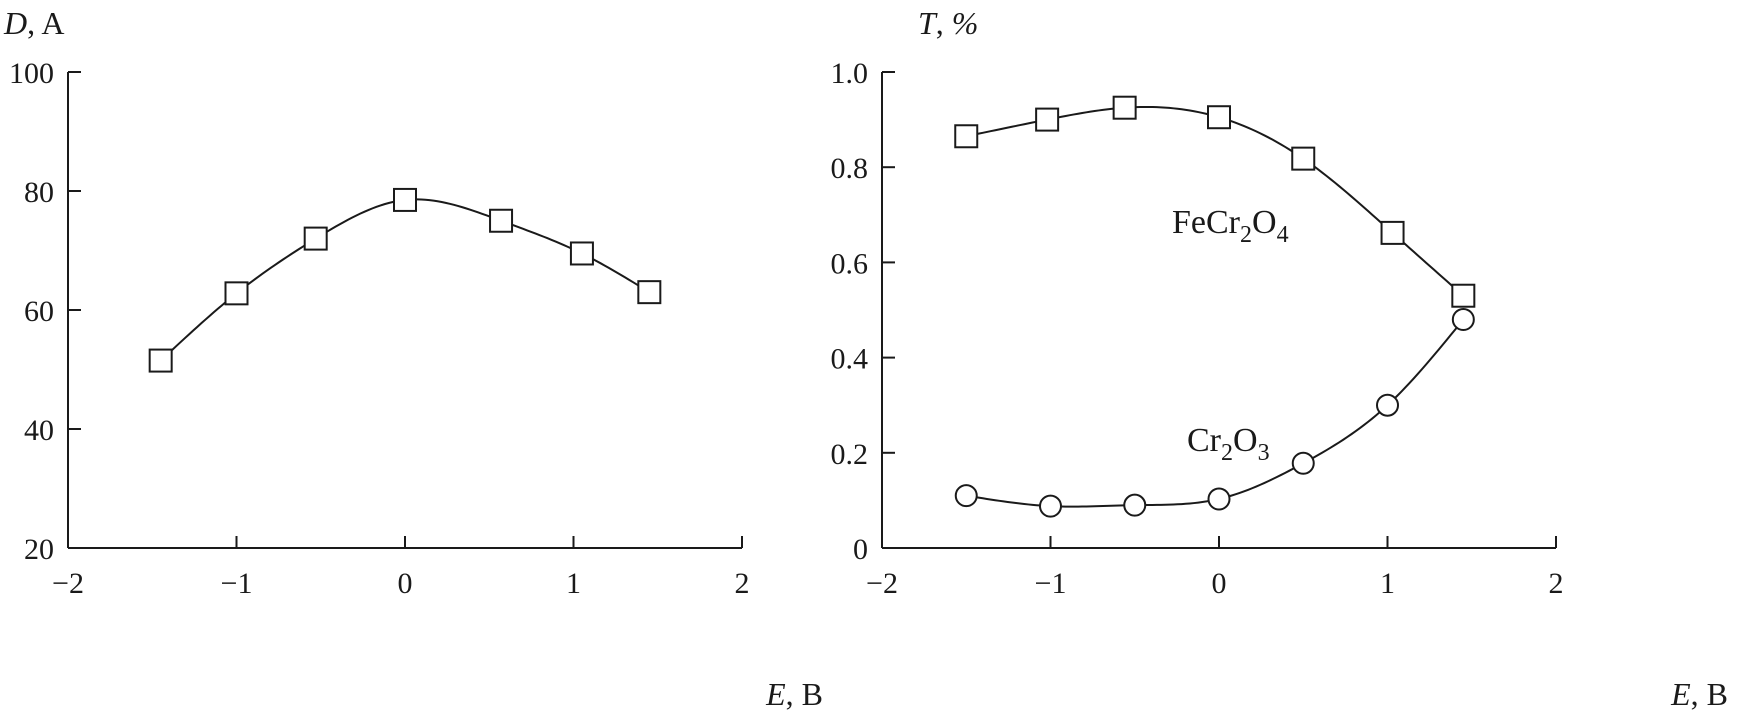 The height and width of the screenshot is (716, 1739). I want to click on right-x-axis-title: E, B, so click(1699, 694).